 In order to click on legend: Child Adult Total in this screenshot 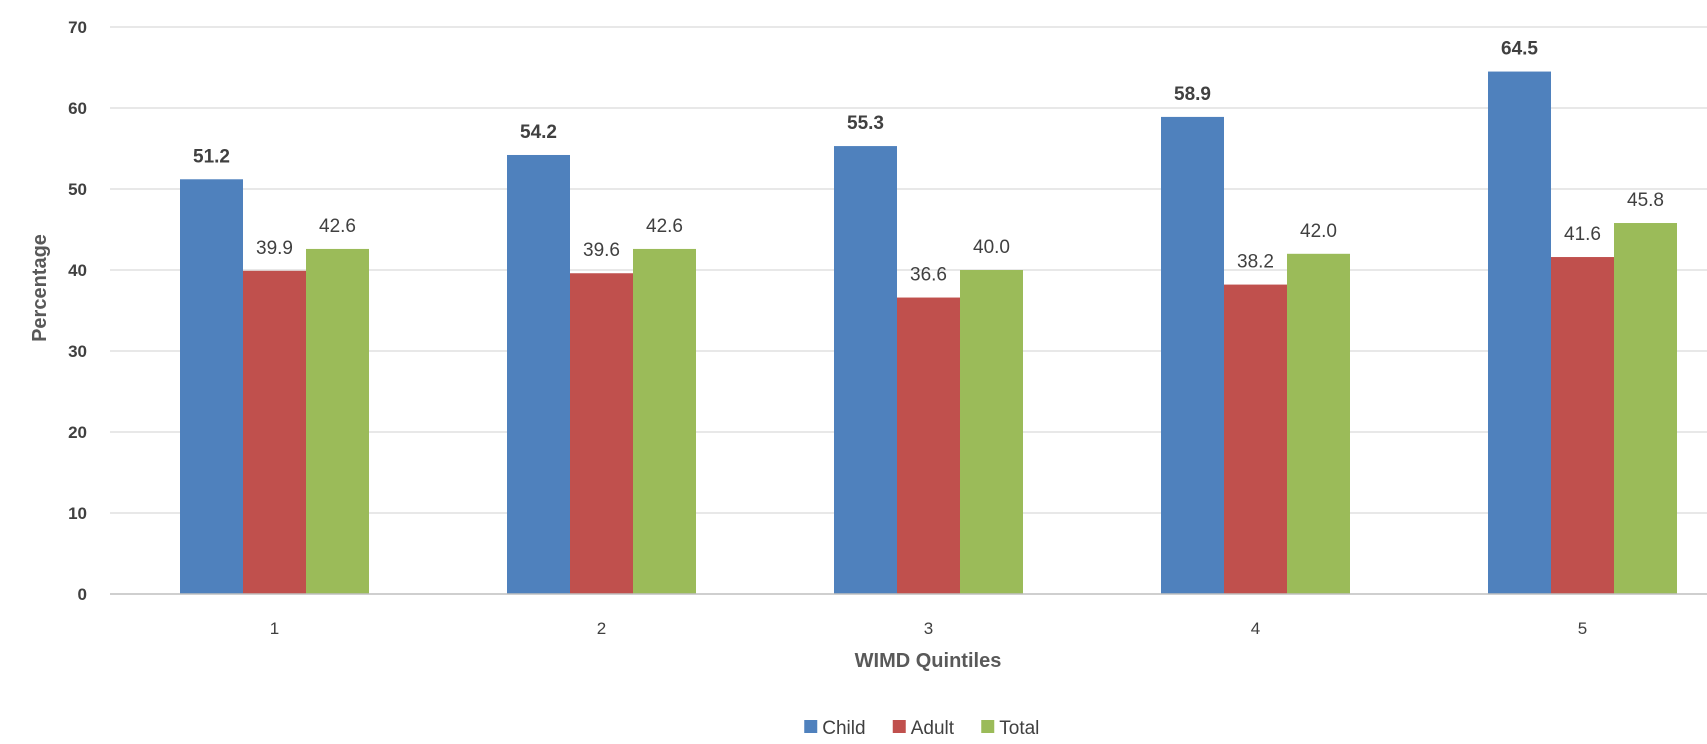, I will do `click(921, 728)`.